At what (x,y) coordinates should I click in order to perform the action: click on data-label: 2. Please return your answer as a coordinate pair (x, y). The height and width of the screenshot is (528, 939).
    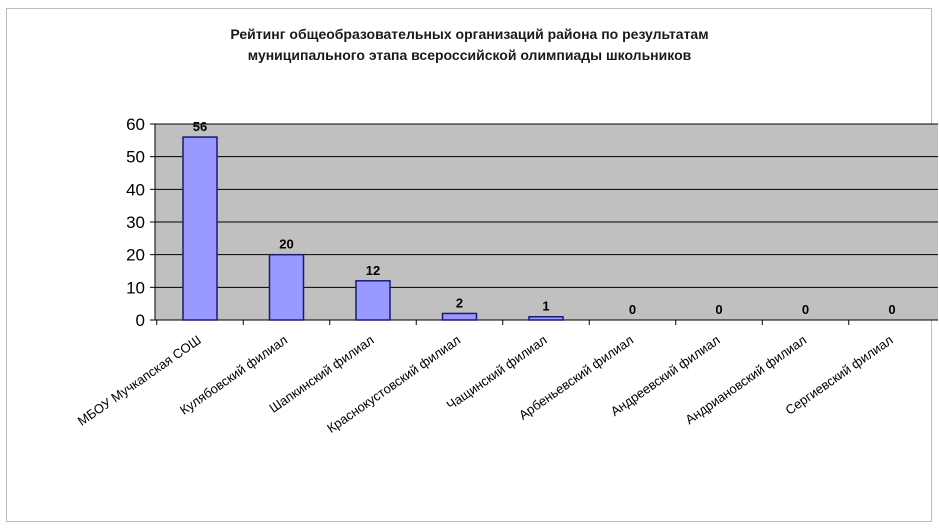
    Looking at the image, I should click on (459, 302).